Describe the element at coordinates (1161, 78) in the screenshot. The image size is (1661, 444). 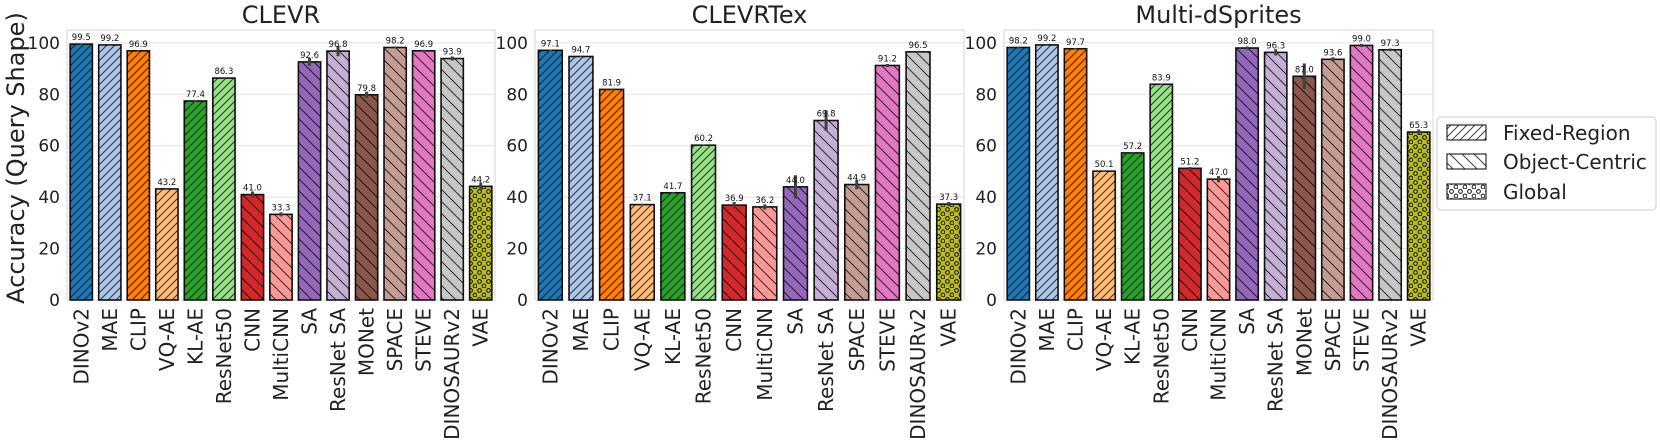
I see `value-label-resnet50: 83.9` at that location.